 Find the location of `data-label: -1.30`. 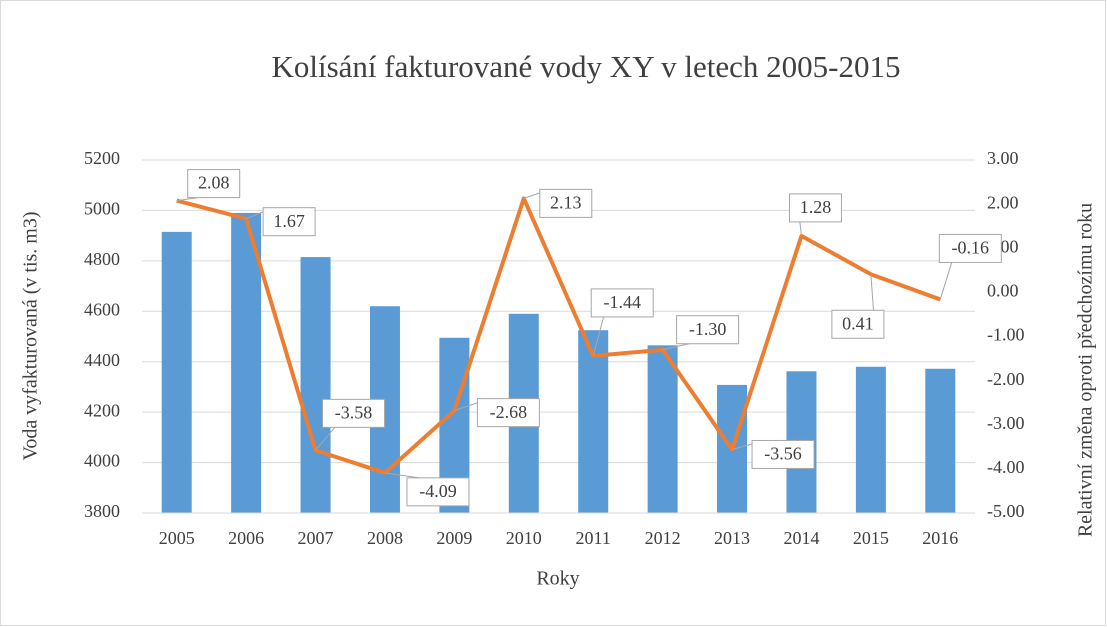

data-label: -1.30 is located at coordinates (708, 329).